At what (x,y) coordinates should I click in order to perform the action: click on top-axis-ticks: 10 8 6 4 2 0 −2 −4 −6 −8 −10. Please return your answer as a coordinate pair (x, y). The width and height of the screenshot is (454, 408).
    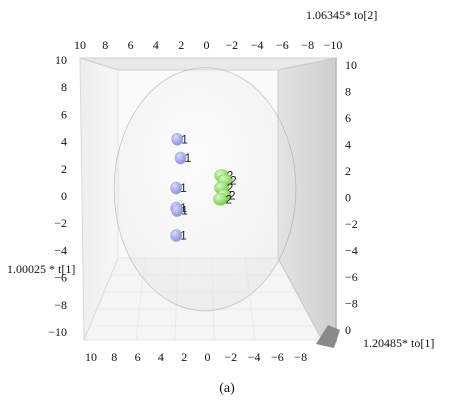
    Looking at the image, I should click on (208, 45).